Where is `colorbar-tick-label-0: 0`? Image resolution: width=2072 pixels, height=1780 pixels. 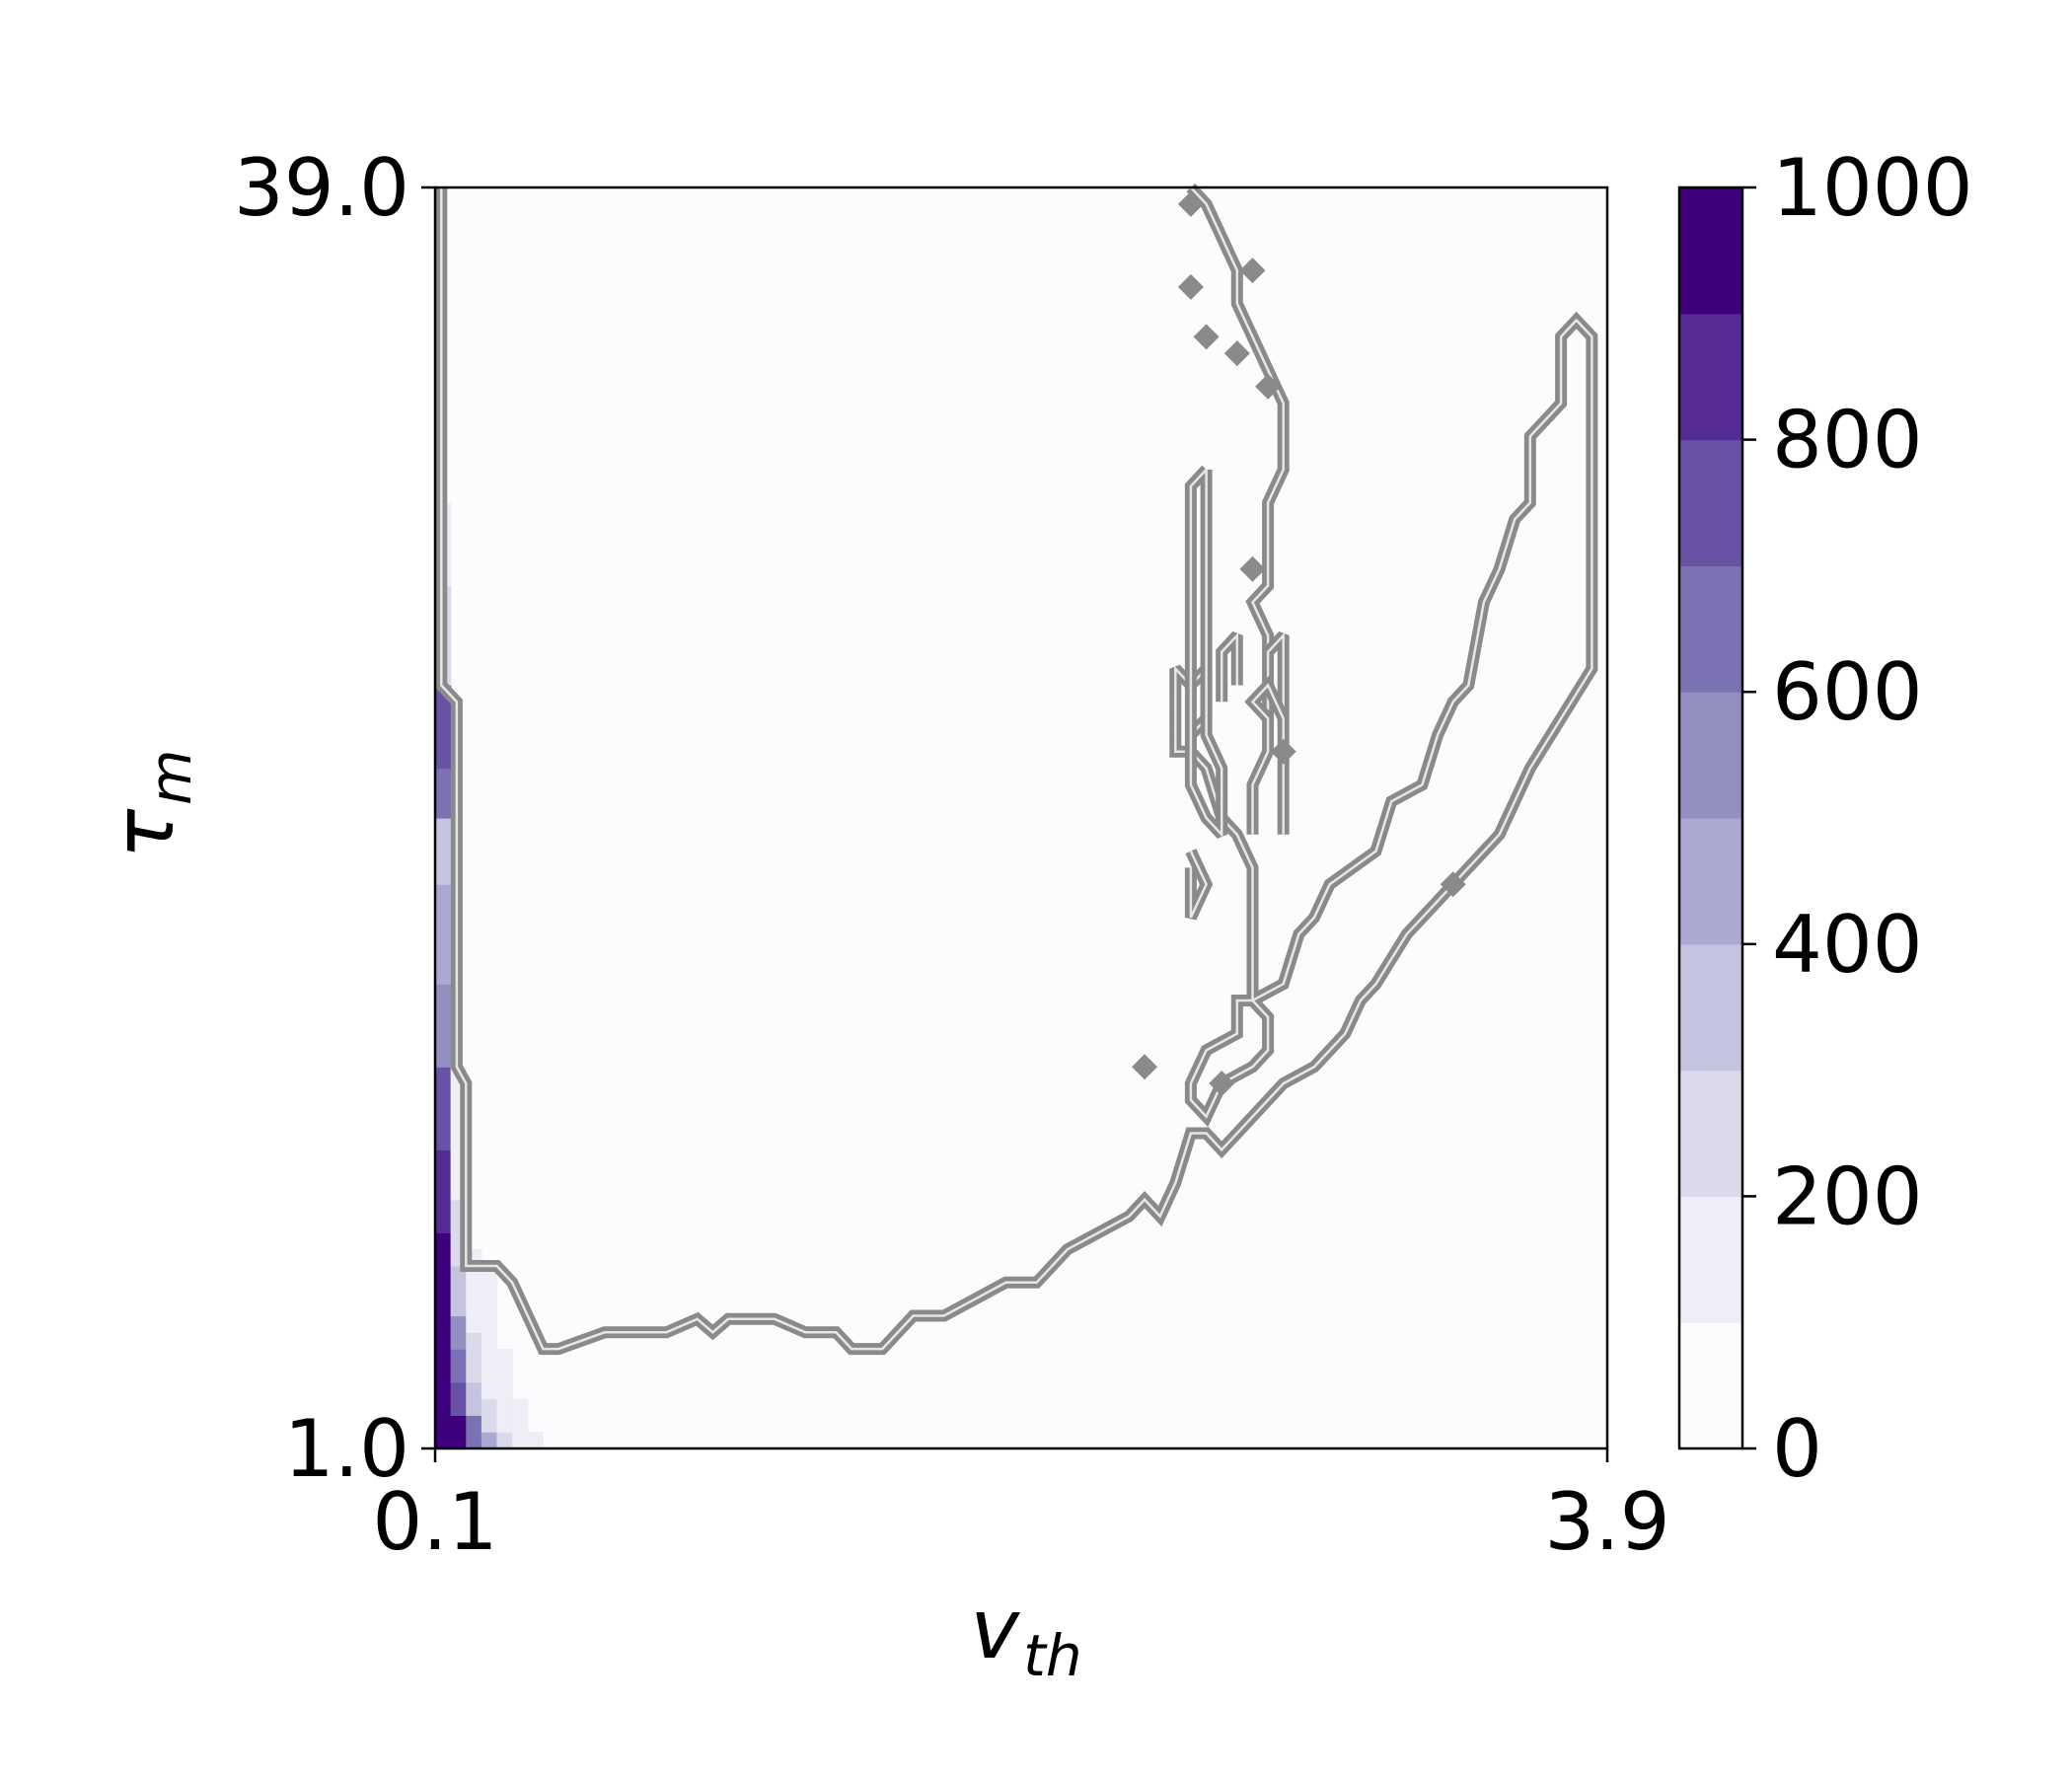 colorbar-tick-label-0: 0 is located at coordinates (1797, 1449).